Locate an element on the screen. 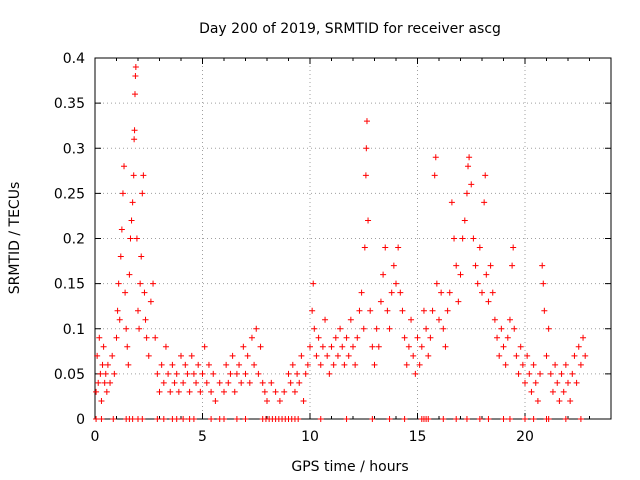  y-tick-label: 0.1 is located at coordinates (74, 330).